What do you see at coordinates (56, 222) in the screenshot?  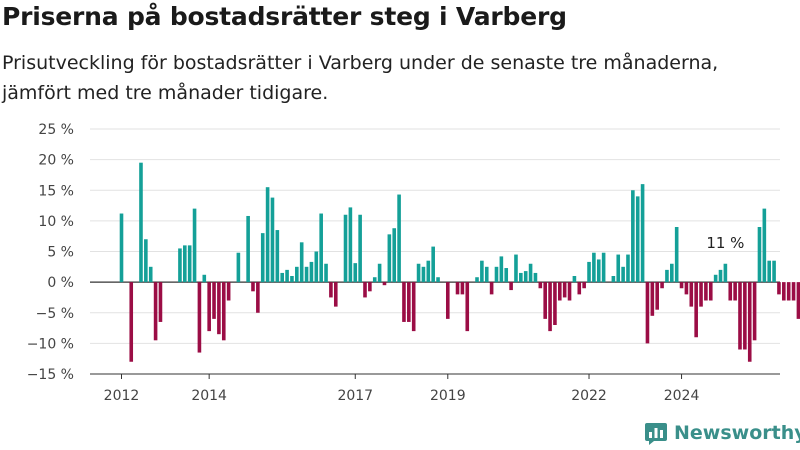 I see `y-tick-label: 10 %` at bounding box center [56, 222].